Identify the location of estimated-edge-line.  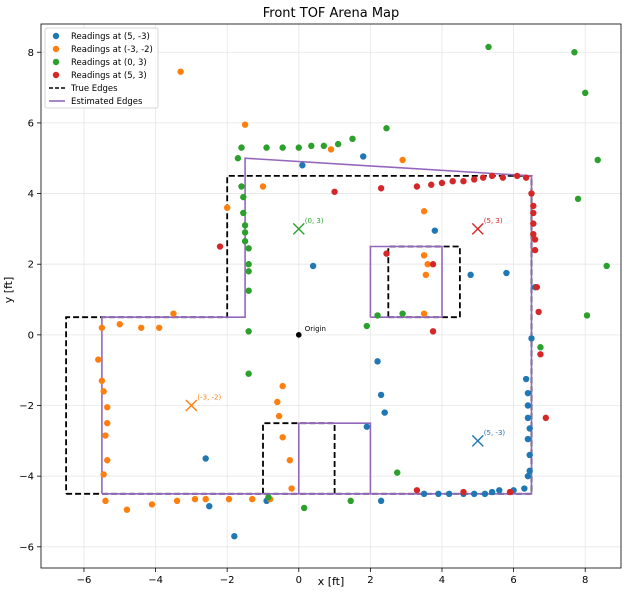
(406, 281).